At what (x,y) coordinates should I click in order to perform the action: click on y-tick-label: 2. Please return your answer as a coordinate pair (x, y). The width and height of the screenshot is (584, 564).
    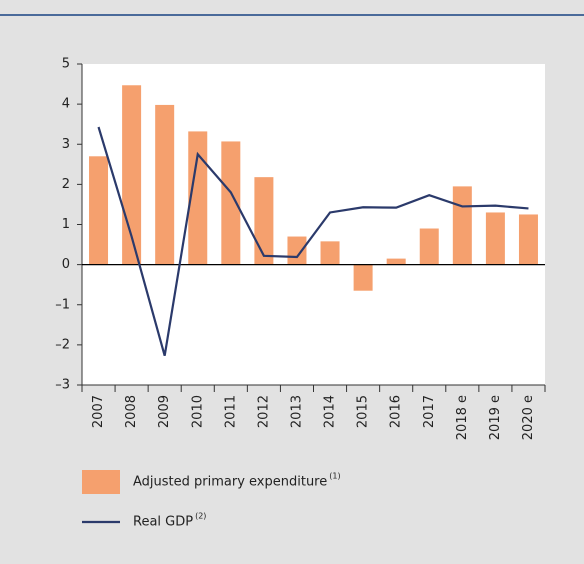
    Looking at the image, I should click on (66, 184).